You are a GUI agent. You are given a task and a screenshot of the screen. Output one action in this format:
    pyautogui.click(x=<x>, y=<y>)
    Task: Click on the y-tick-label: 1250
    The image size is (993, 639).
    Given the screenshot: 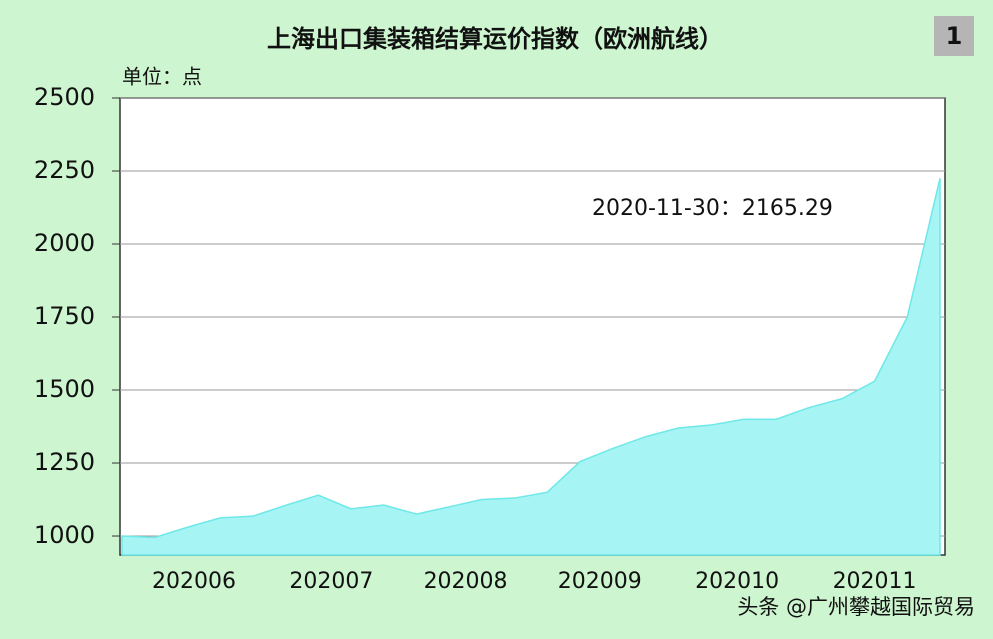 What is the action you would take?
    pyautogui.click(x=64, y=462)
    